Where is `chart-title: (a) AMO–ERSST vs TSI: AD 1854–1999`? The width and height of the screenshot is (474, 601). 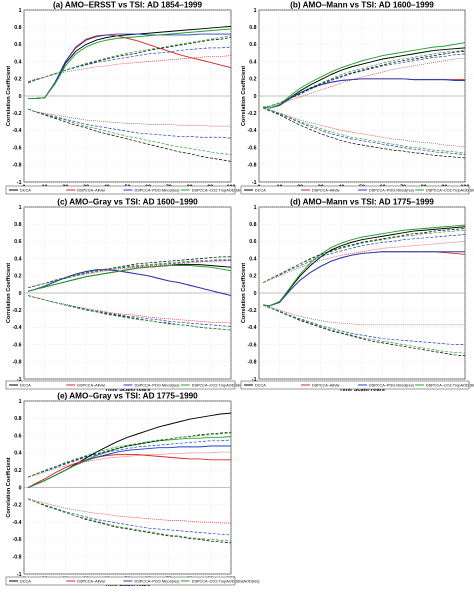 chart-title: (a) AMO–ERSST vs TSI: AD 1854–1999 is located at coordinates (128, 5).